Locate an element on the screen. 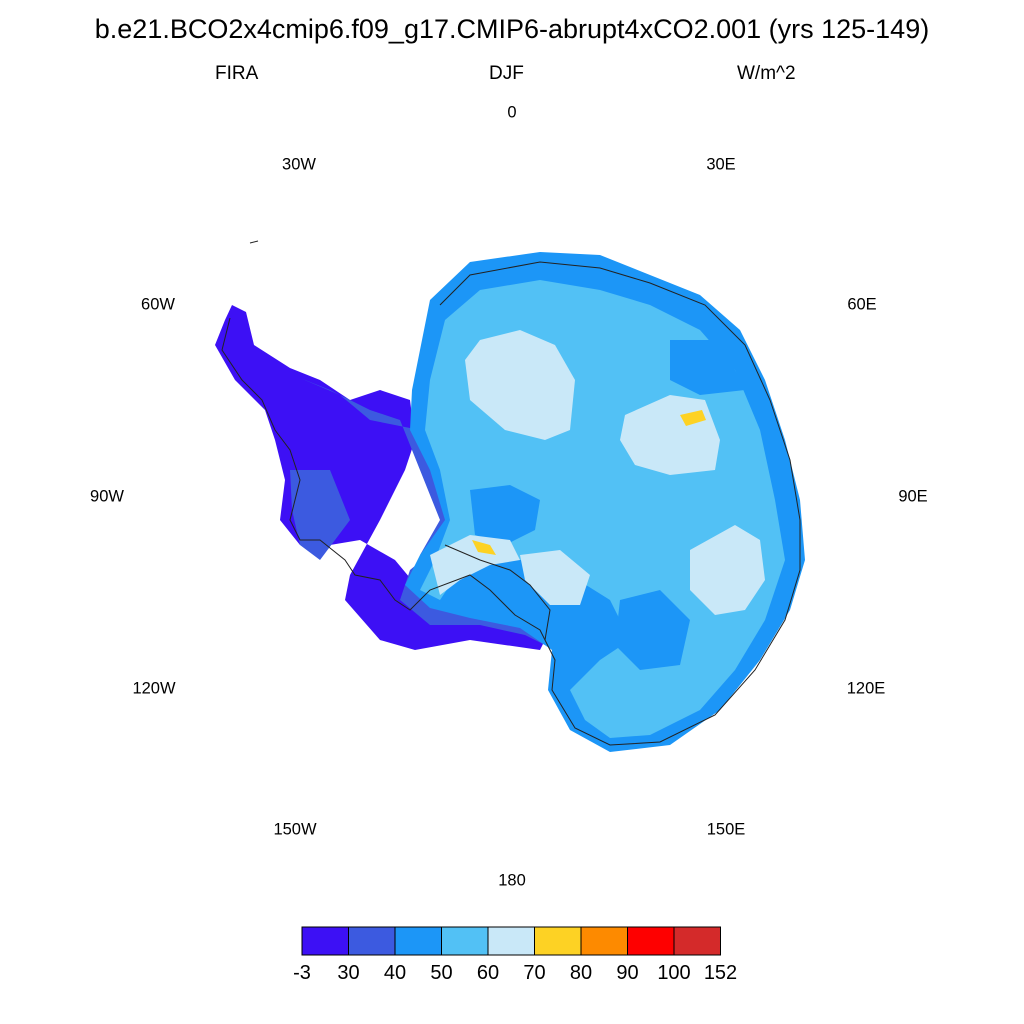  colorbar-tick-label: 40 is located at coordinates (395, 973).